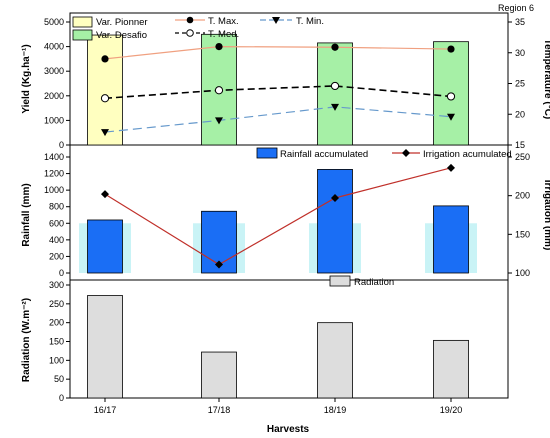 The image size is (550, 438). Describe the element at coordinates (520, 114) in the screenshot. I see `temp-tick-label: 20` at that location.